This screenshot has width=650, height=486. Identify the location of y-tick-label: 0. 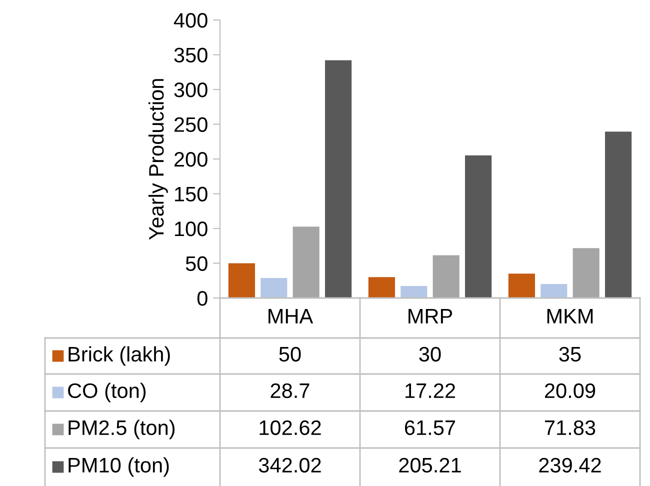
(202, 298).